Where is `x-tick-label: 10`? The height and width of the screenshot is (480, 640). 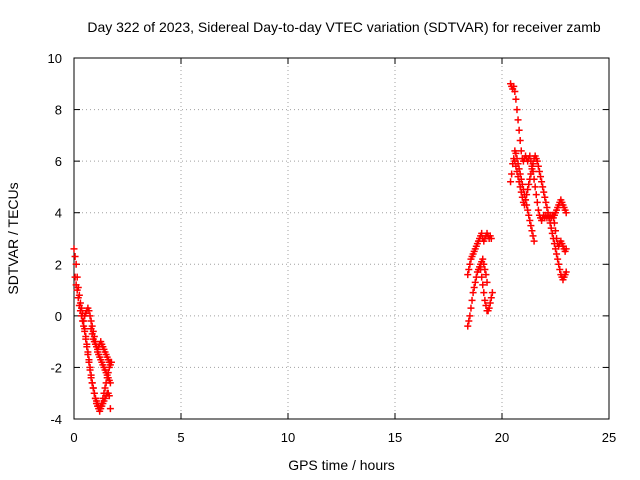
x-tick-label: 10 is located at coordinates (288, 437).